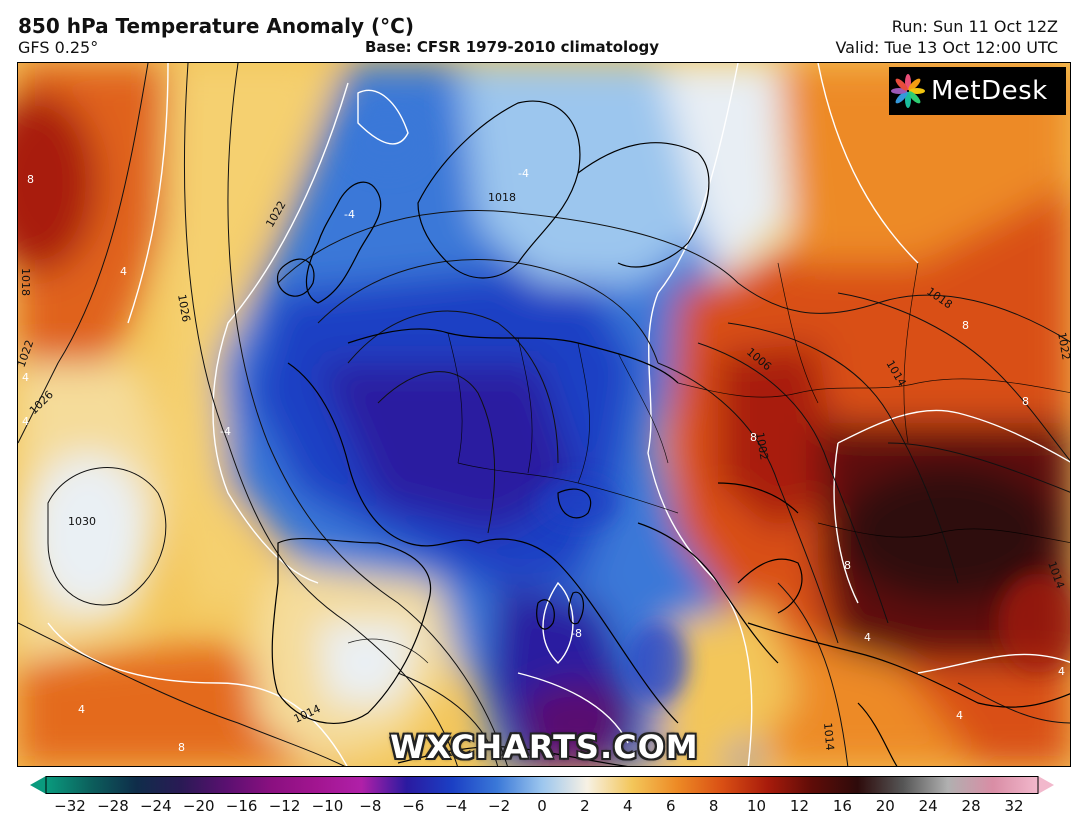  Describe the element at coordinates (989, 91) in the screenshot. I see `metdesk-logo-text: MetDesk` at that location.